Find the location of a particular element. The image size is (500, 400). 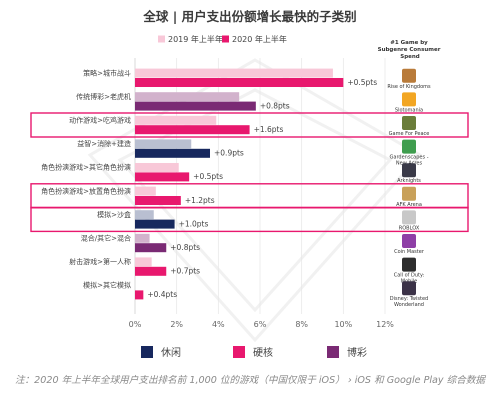

legend-bottom-label: 博彩 is located at coordinates (357, 352).